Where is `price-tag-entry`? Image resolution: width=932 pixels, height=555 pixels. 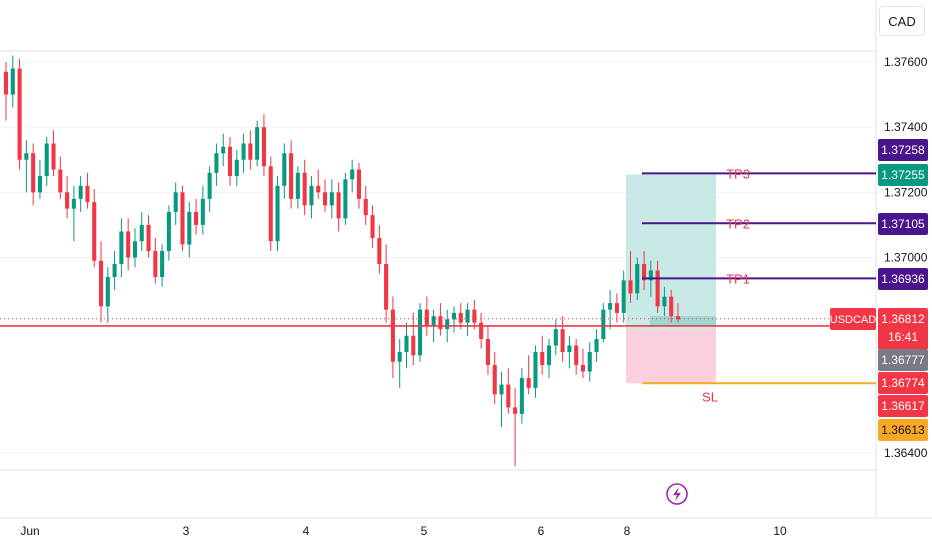 price-tag-entry is located at coordinates (903, 360).